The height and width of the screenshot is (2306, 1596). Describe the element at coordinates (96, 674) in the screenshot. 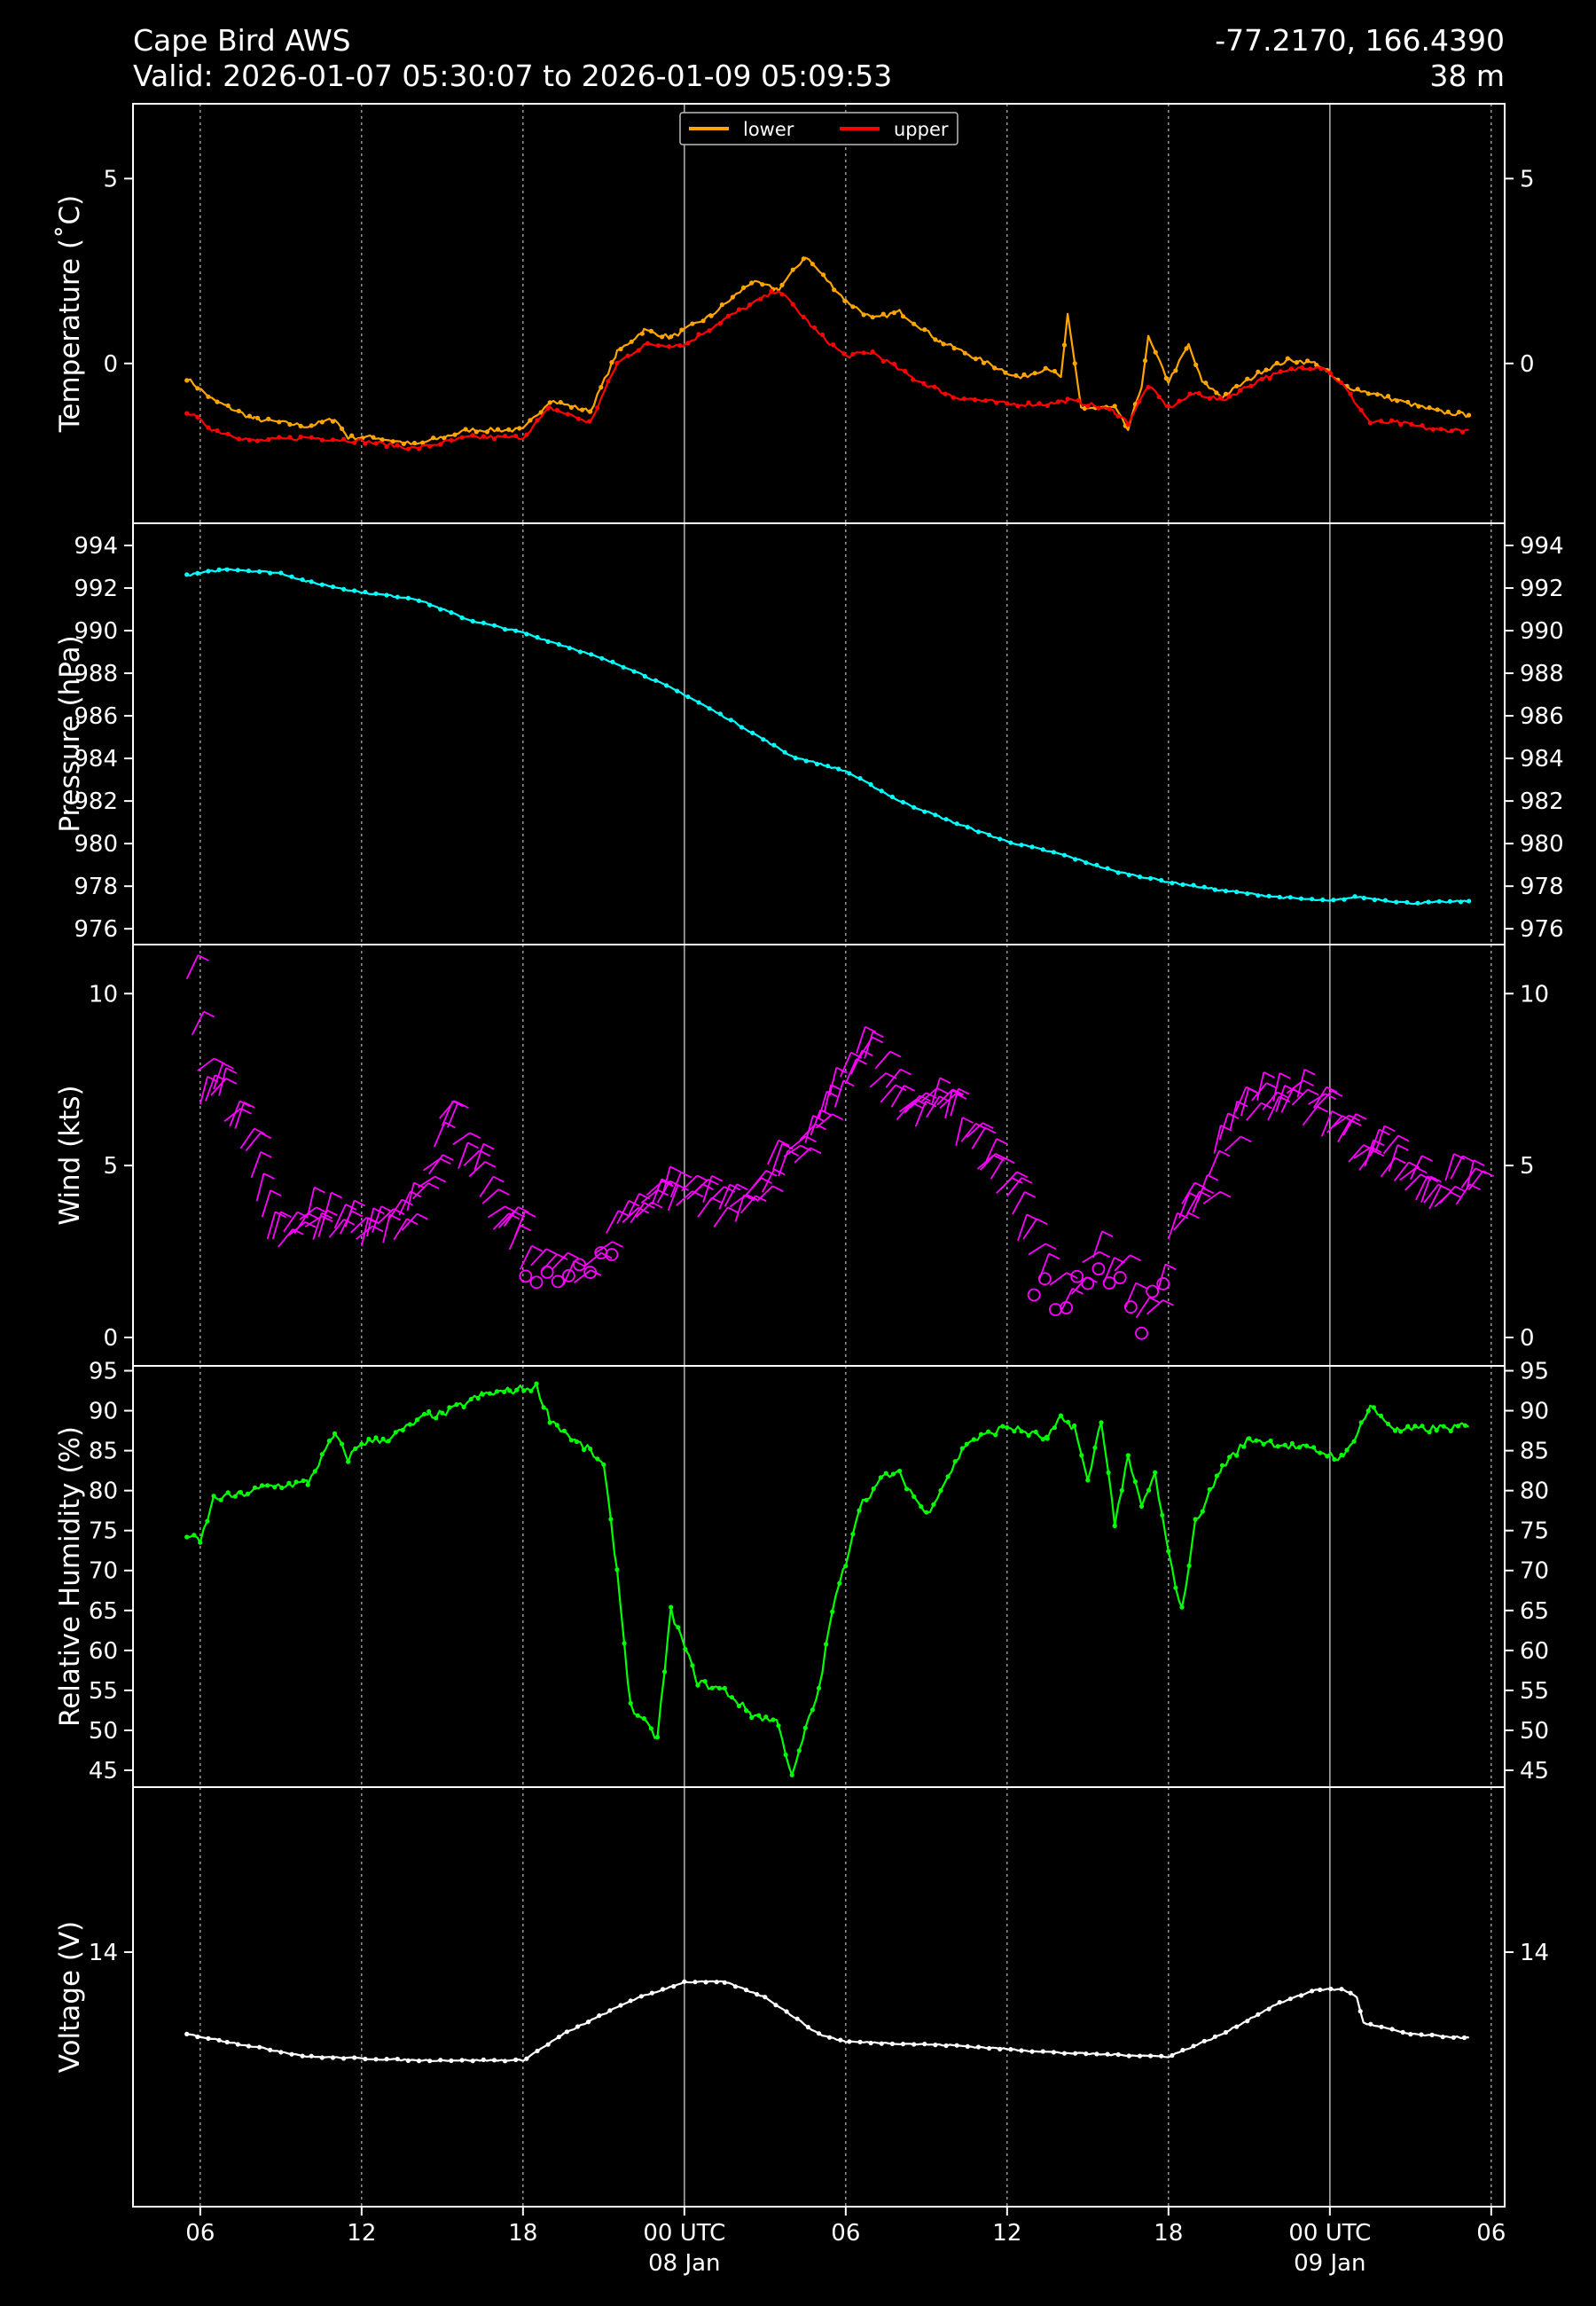

I see `ytick-label-left-pressure-6: 988` at that location.